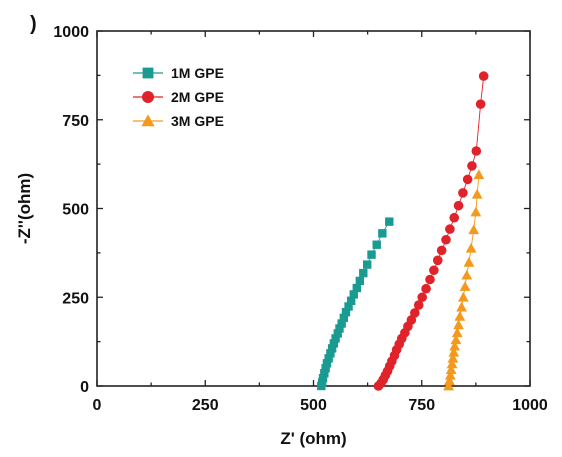  I want to click on y-axis-tick-labels: 0 250 500 750 1000, so click(71, 210).